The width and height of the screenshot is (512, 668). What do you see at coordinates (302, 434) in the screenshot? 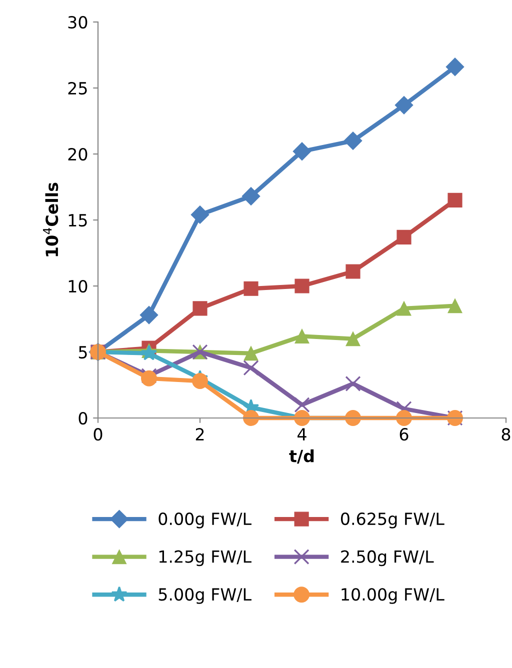
I see `x-tick-label: 4` at bounding box center [302, 434].